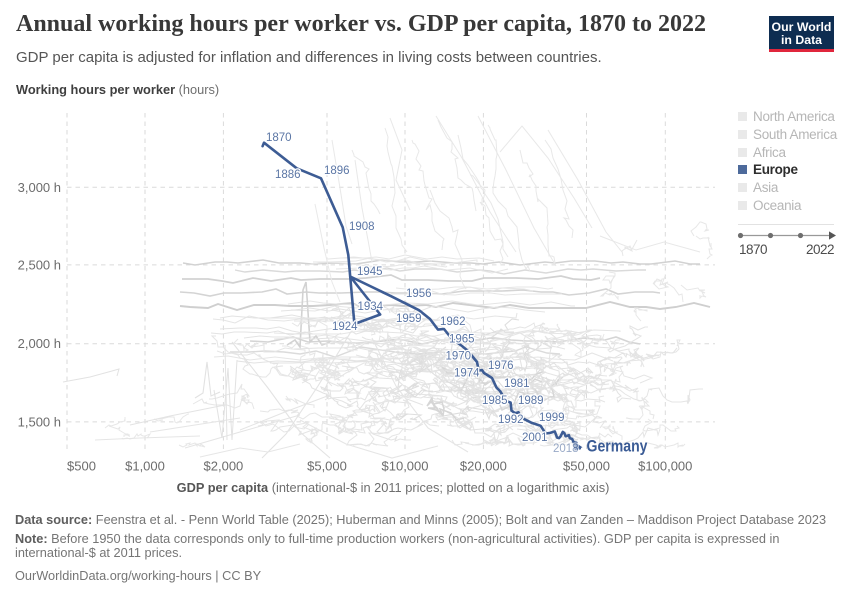 This screenshot has height=600, width=850. What do you see at coordinates (586, 466) in the screenshot?
I see `svg-text: $50,000` at bounding box center [586, 466].